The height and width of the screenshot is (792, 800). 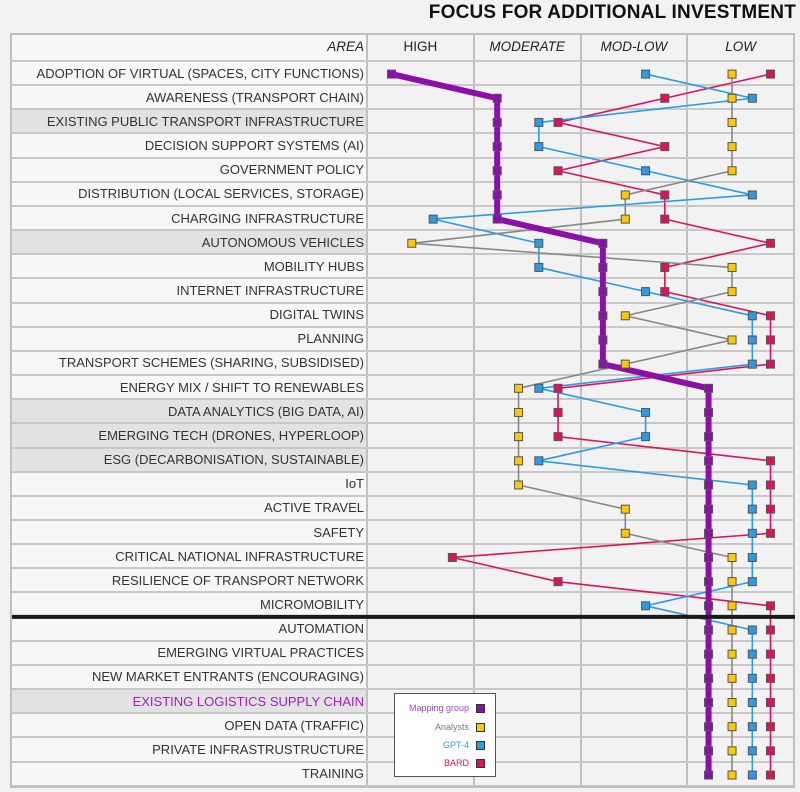 What do you see at coordinates (635, 46) in the screenshot?
I see `level-header-mod-low: MOD-LOW` at bounding box center [635, 46].